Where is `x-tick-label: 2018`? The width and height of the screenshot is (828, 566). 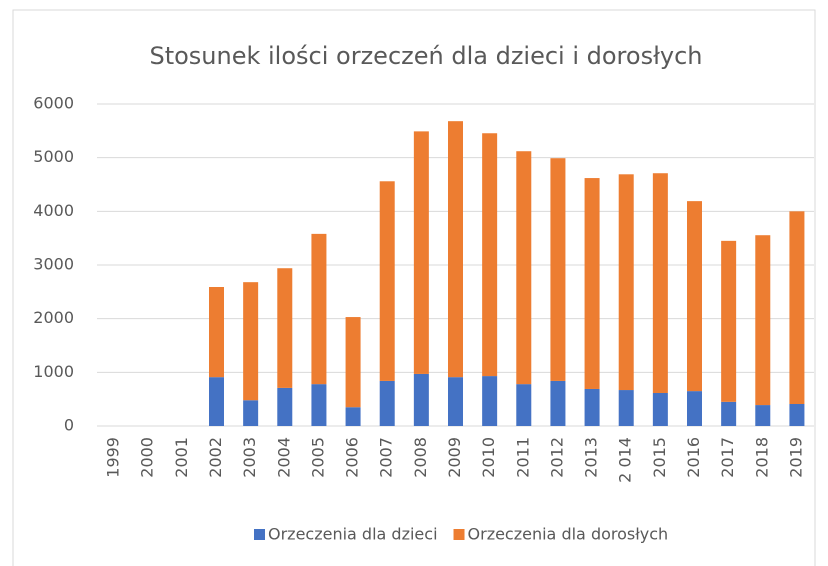 x-tick-label: 2018 is located at coordinates (761, 457).